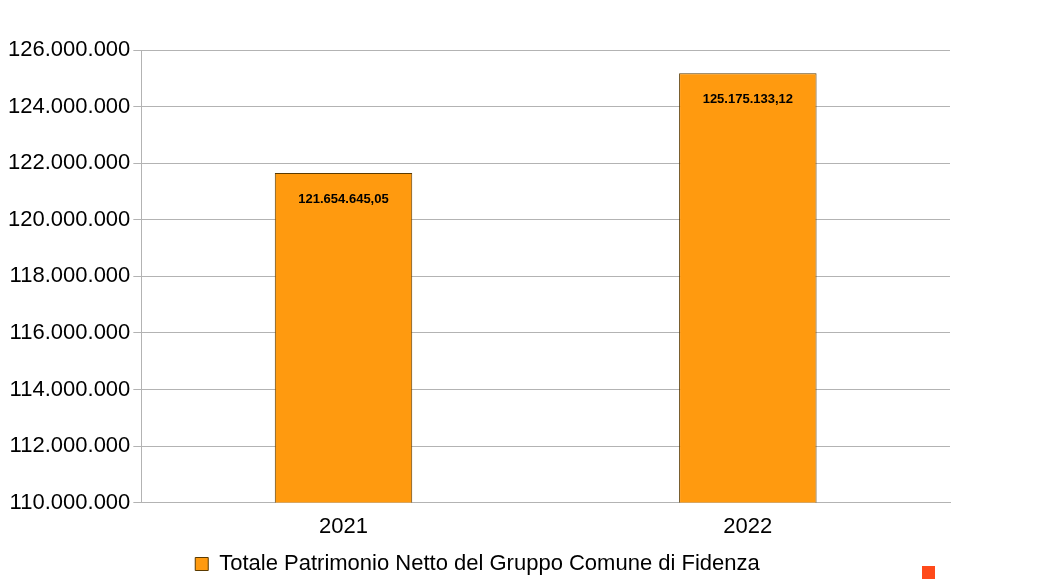 The height and width of the screenshot is (585, 1050). Describe the element at coordinates (70, 275) in the screenshot. I see `y-tick-label: 118.000.000` at that location.